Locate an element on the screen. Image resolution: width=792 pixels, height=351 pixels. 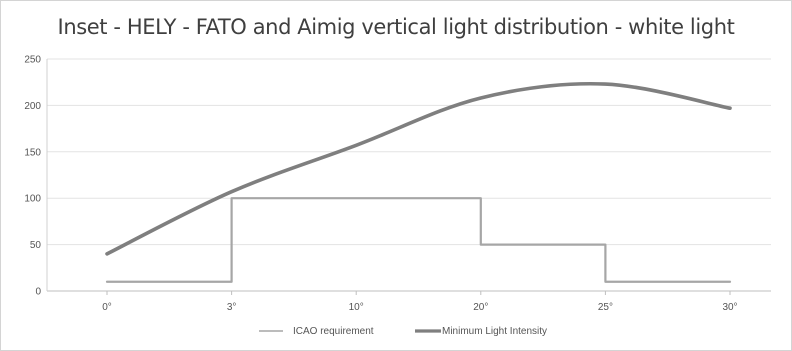
legend-label: Minimum Light Intensity is located at coordinates (494, 331).